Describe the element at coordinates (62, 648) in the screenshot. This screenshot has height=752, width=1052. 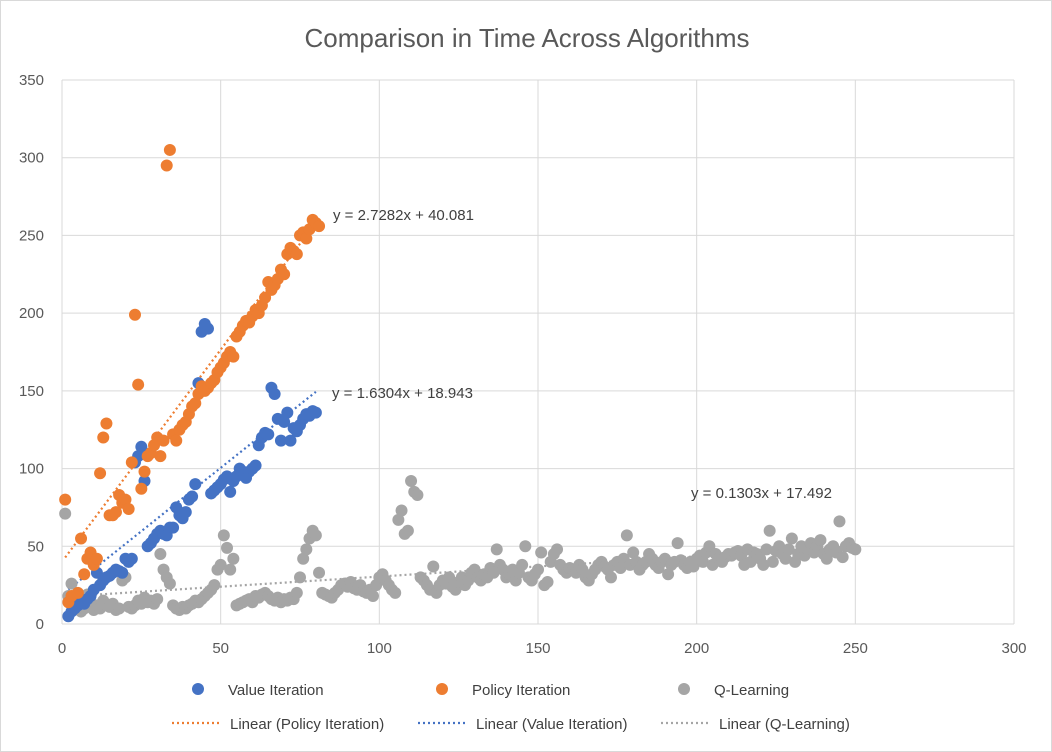
I see `x-tick-label: 0` at that location.